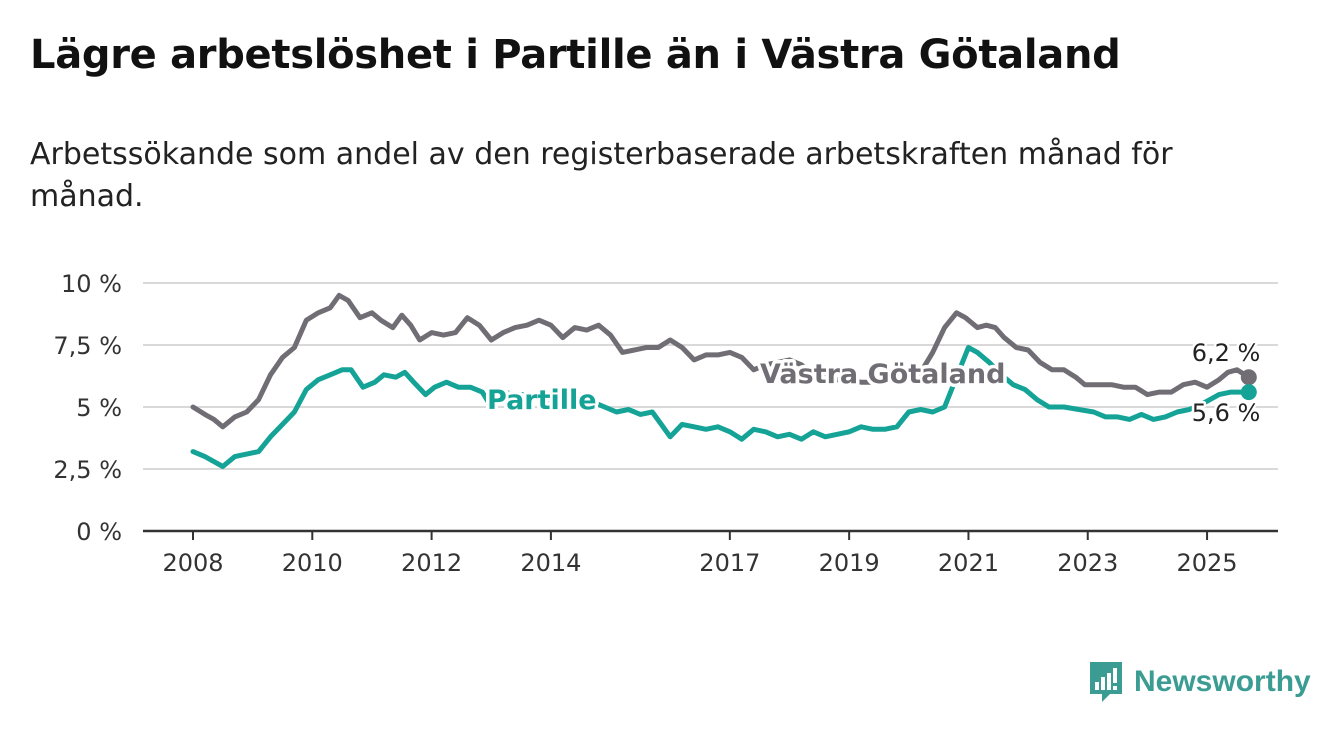 This screenshot has width=1340, height=734. Describe the element at coordinates (1087, 563) in the screenshot. I see `x-tick-label: 2023` at that location.